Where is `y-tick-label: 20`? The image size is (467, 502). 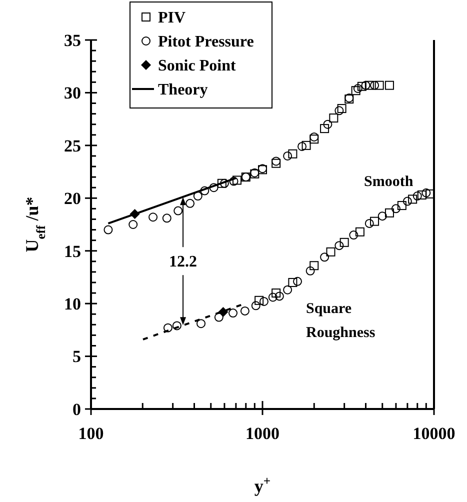 y-tick-label: 20 is located at coordinates (72, 198).